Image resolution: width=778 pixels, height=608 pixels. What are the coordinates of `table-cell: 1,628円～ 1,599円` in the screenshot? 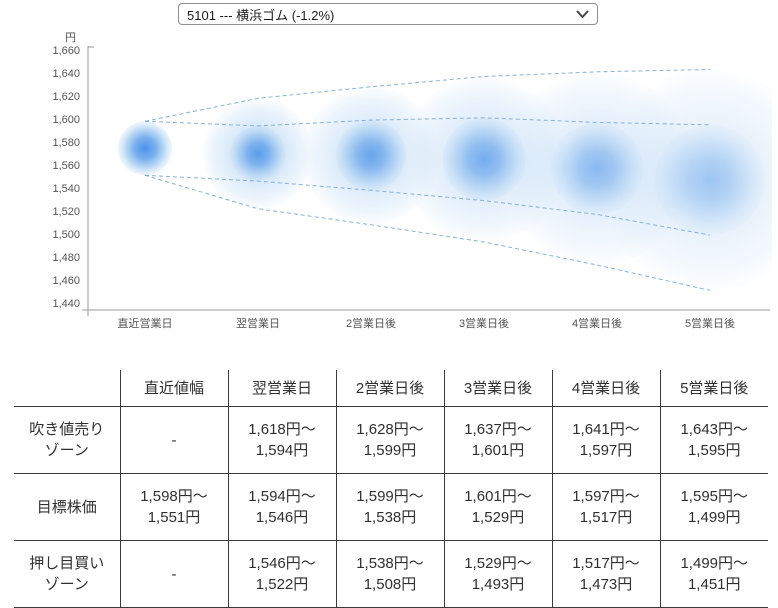 It's located at (390, 440).